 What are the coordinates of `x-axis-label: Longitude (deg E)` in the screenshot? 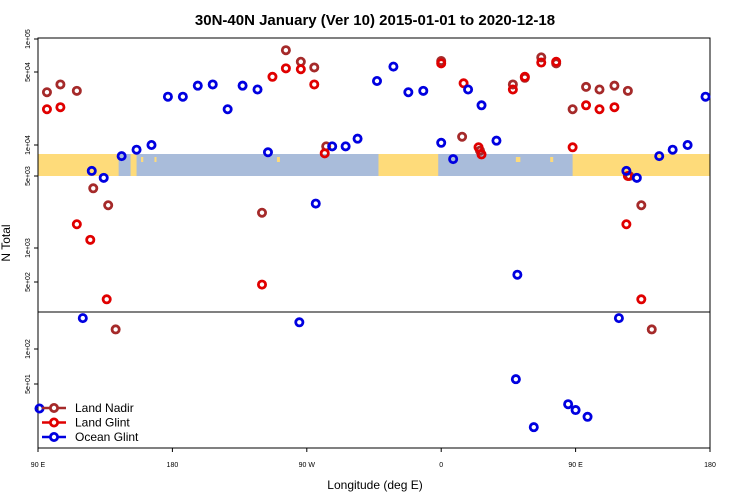 It's located at (374, 485).